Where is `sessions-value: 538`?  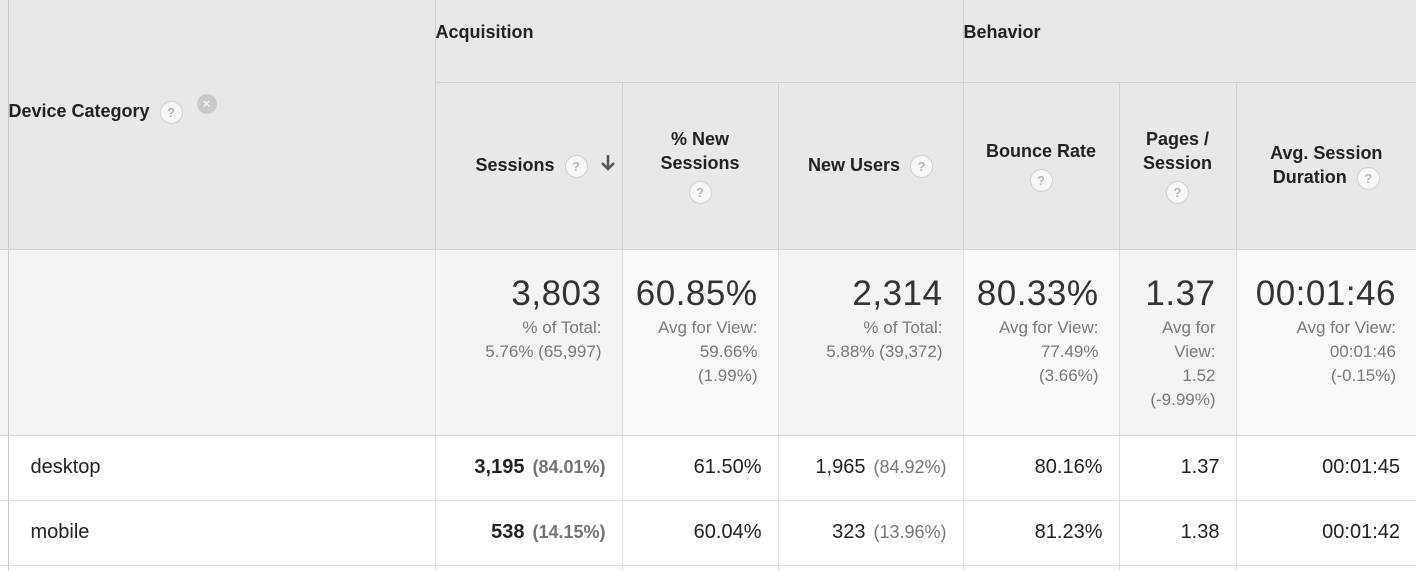
sessions-value: 538 is located at coordinates (508, 532).